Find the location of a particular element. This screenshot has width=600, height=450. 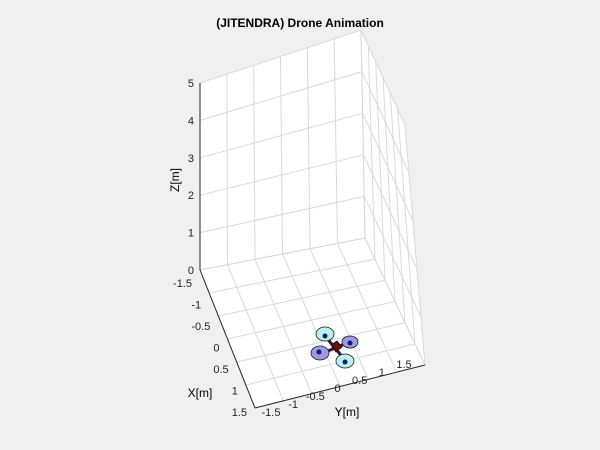

drone-model is located at coordinates (334, 347).